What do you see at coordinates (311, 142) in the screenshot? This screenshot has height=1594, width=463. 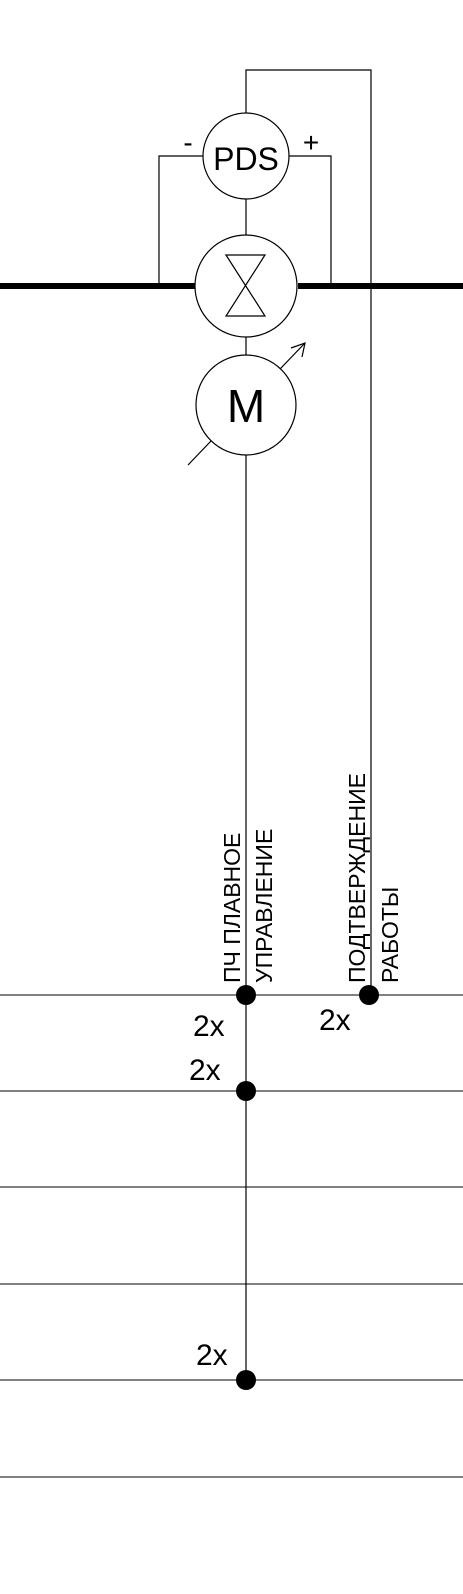 I see `pds-plus-label: +` at bounding box center [311, 142].